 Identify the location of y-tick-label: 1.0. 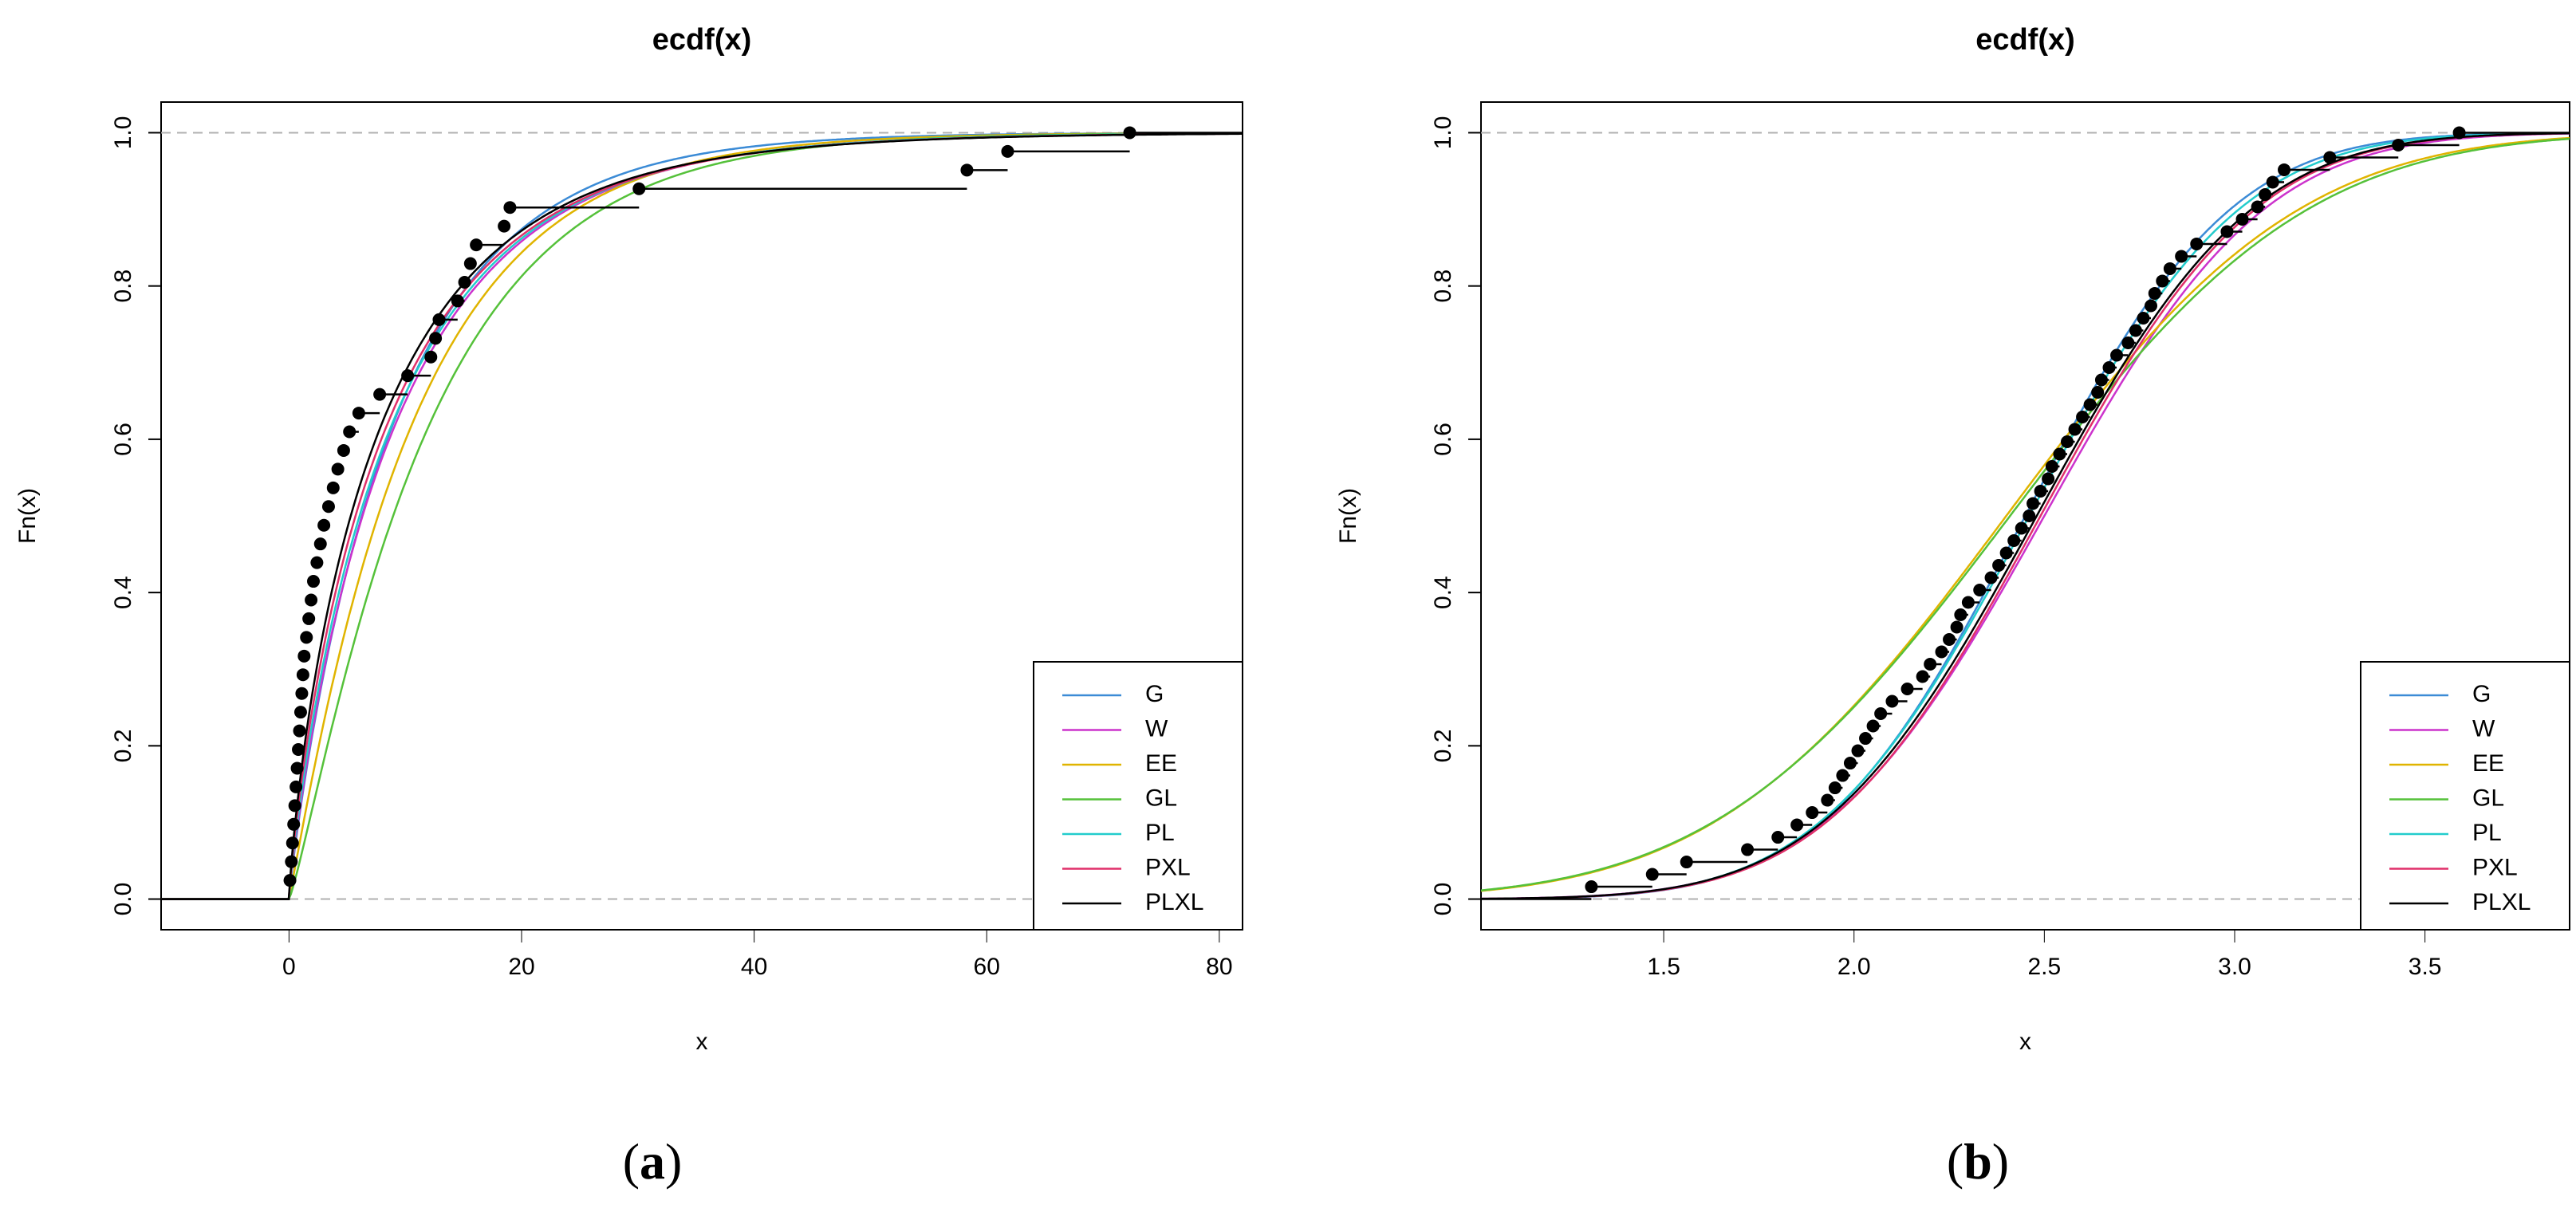
(1443, 133).